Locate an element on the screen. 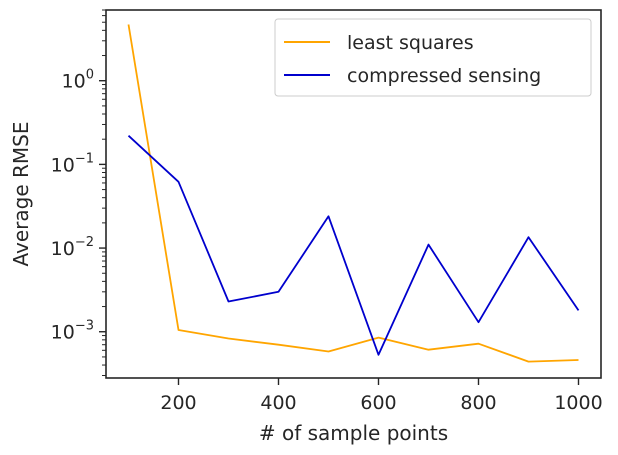 The image size is (618, 455). legend: least squares compressed sensing is located at coordinates (433, 57).